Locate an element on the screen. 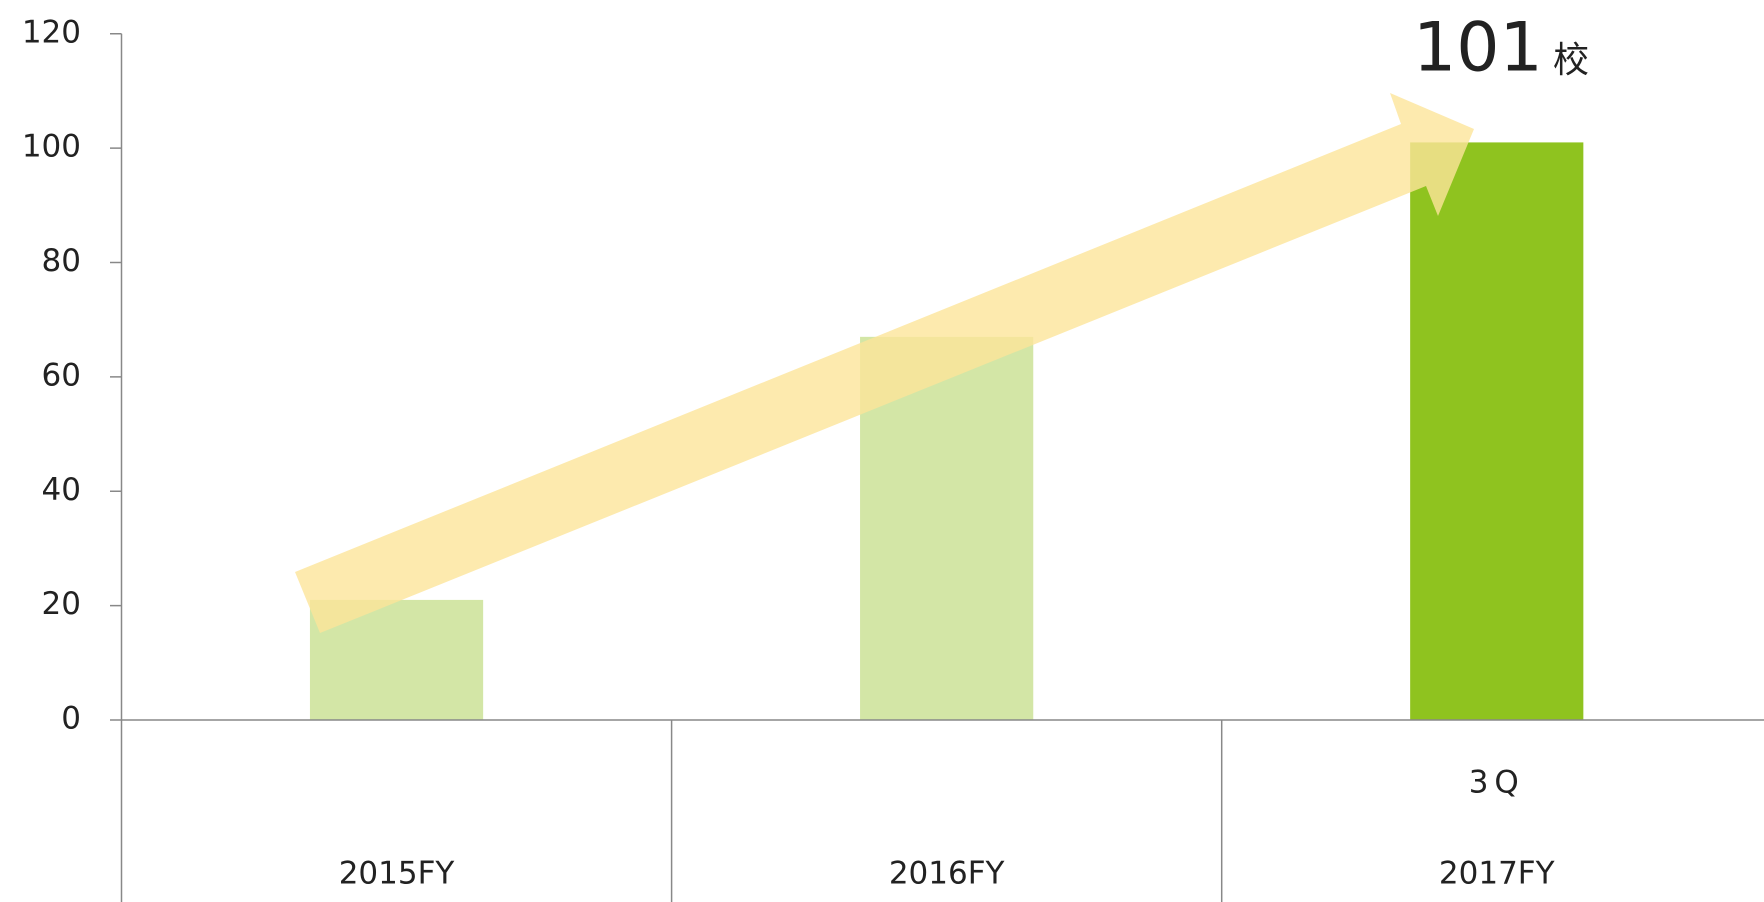 The width and height of the screenshot is (1764, 902). y-tick-label: 60 is located at coordinates (61, 375).